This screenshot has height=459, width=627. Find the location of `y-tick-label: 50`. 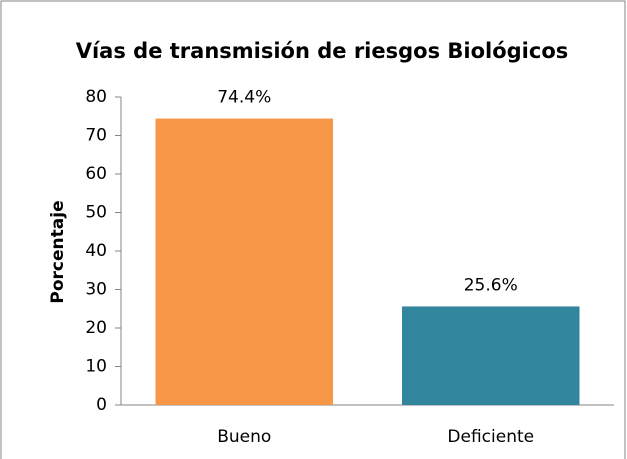

y-tick-label: 50 is located at coordinates (96, 213).